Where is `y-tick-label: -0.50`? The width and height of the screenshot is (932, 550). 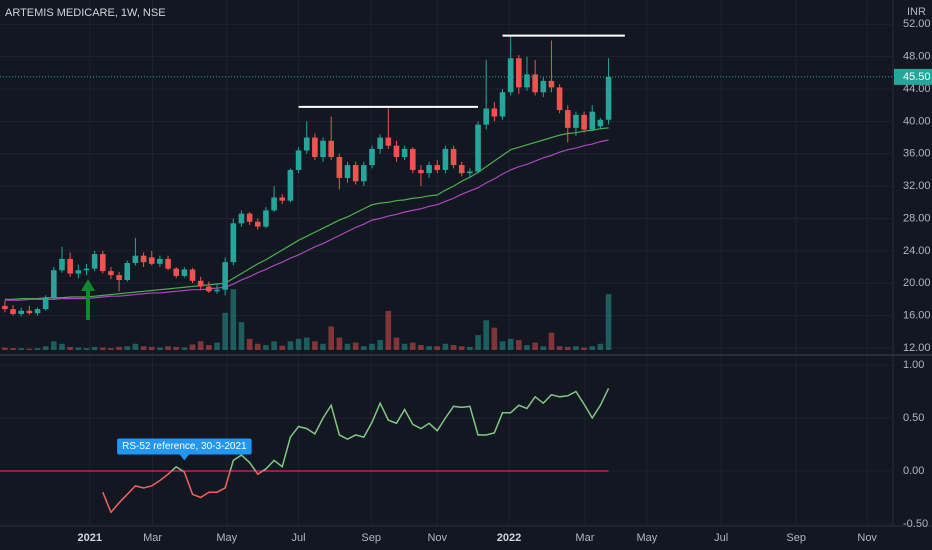 y-tick-label: -0.50 is located at coordinates (915, 524).